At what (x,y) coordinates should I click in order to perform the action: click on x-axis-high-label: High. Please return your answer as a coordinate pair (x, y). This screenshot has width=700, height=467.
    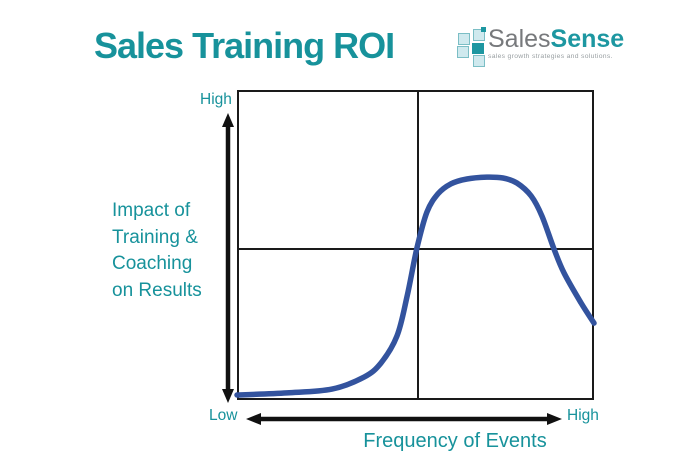
    Looking at the image, I should click on (583, 415).